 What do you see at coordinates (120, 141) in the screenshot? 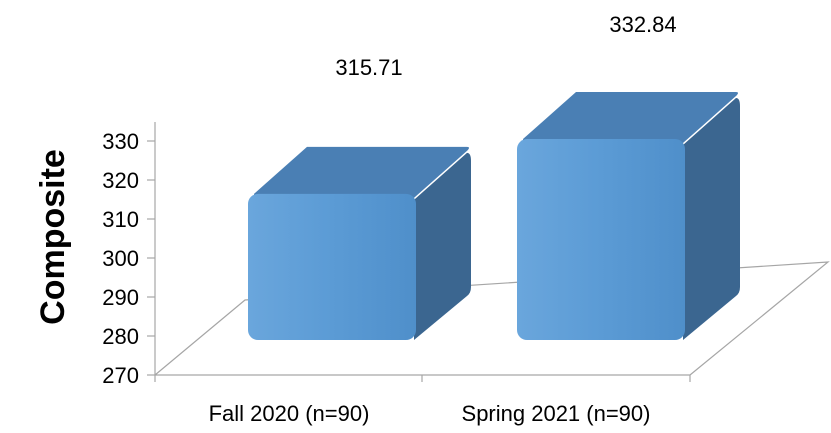
I see `y-tick-label: 330` at bounding box center [120, 141].